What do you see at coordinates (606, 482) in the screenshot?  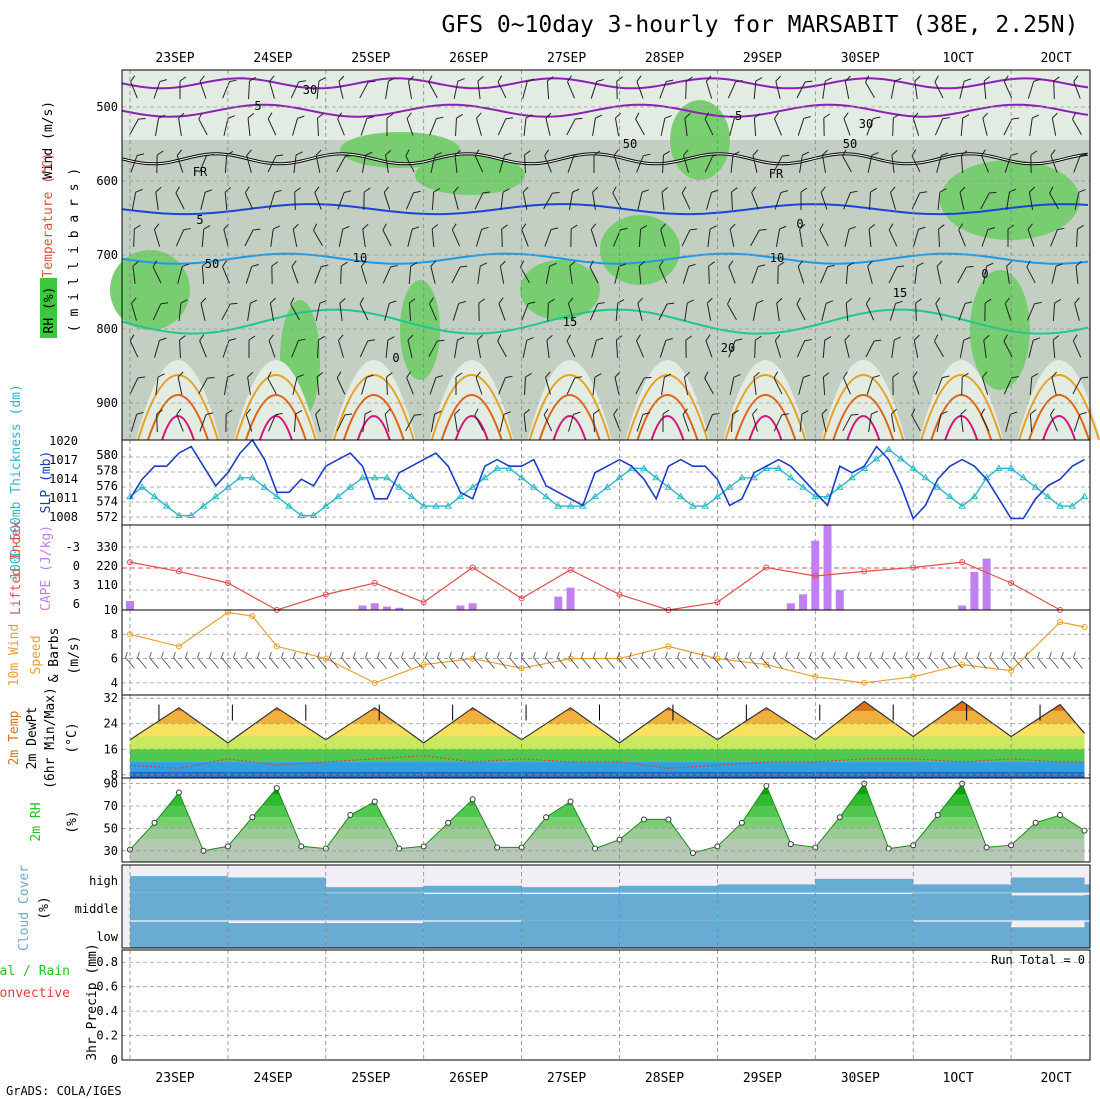 I see `slp-frame` at bounding box center [606, 482].